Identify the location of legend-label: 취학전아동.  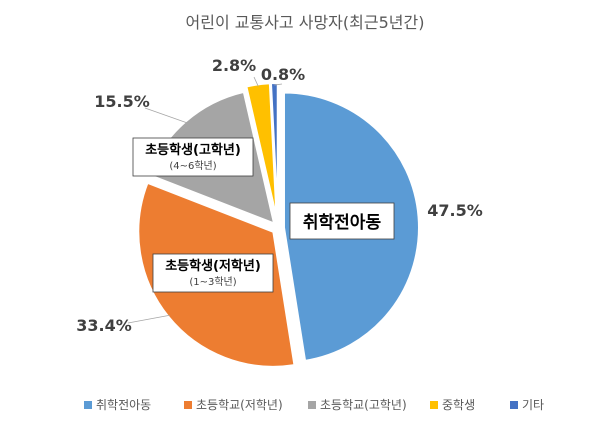
(123, 405).